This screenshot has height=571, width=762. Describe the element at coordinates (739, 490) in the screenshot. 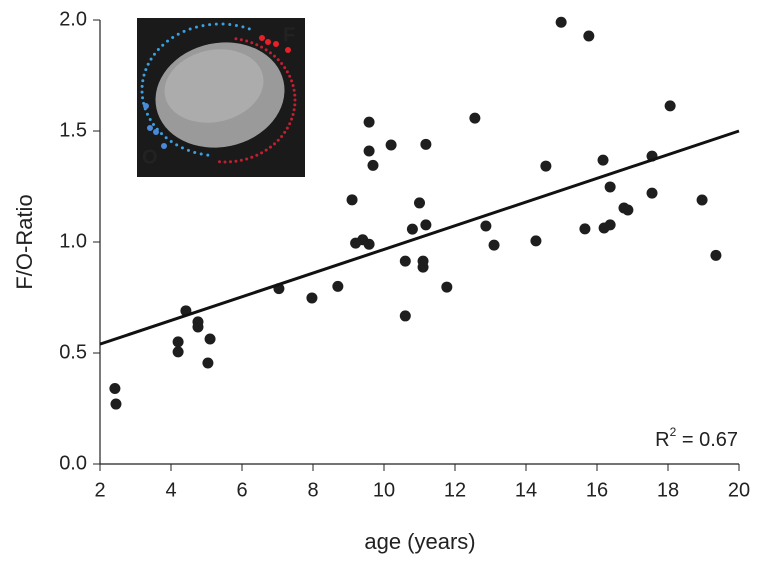

I see `x-tick-label: 20` at that location.